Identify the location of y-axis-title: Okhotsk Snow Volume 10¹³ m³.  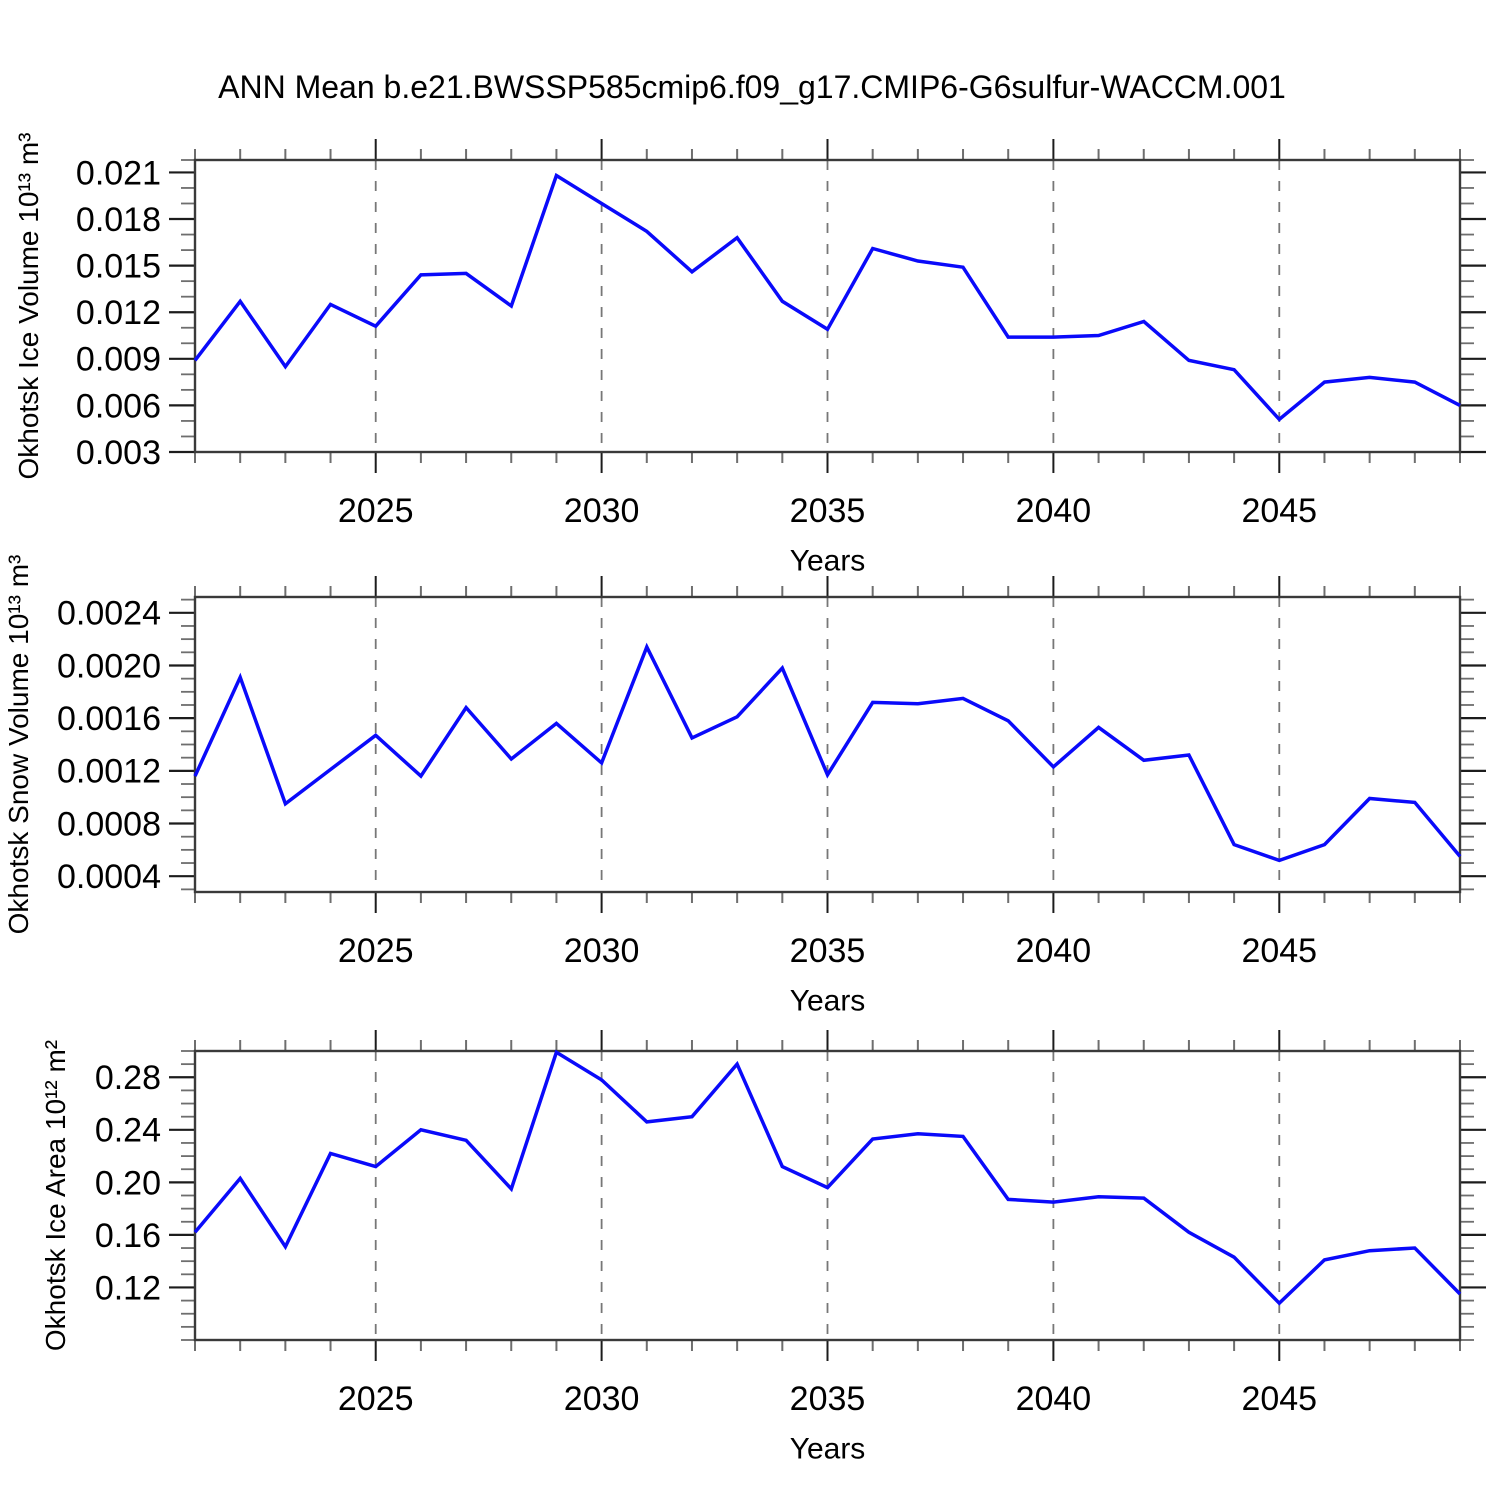
(18, 745).